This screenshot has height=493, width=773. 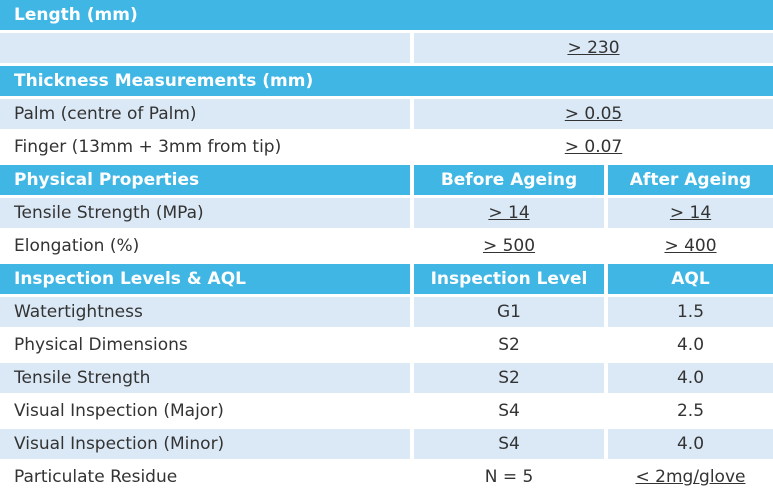 I want to click on inspection-label: Particulate Residue, so click(x=205, y=477).